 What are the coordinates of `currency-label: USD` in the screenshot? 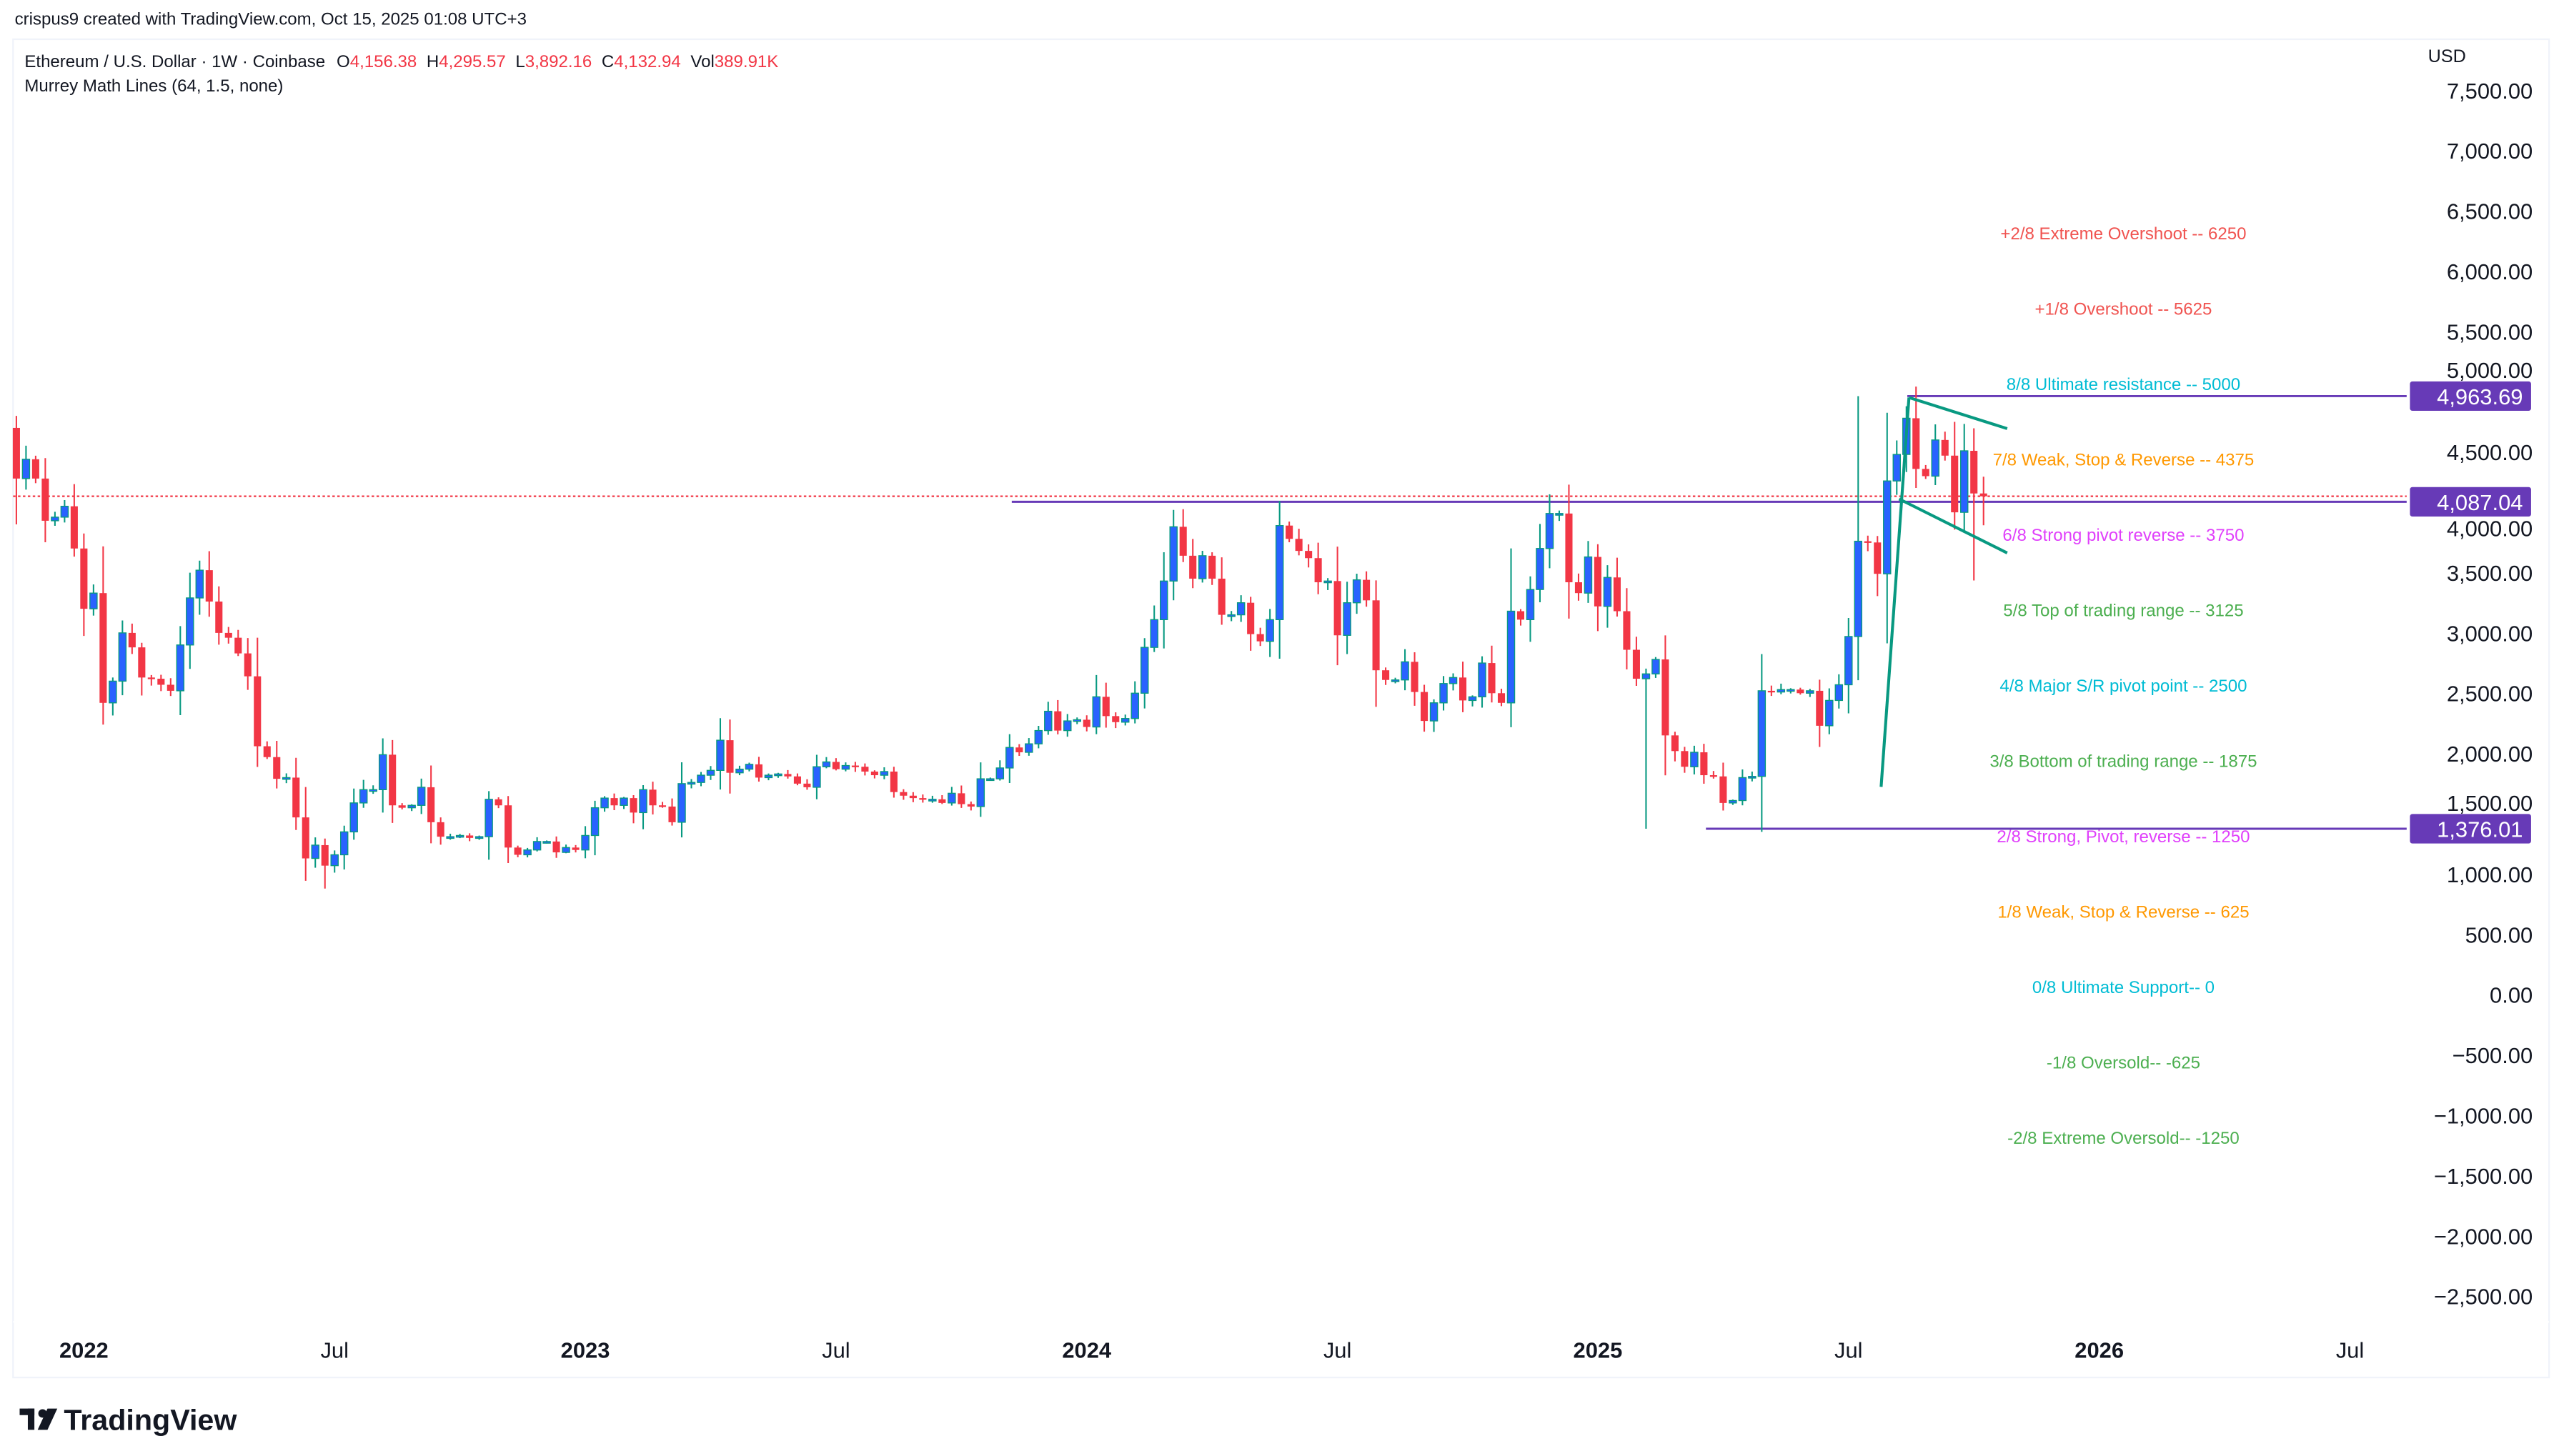 It's located at (2447, 56).